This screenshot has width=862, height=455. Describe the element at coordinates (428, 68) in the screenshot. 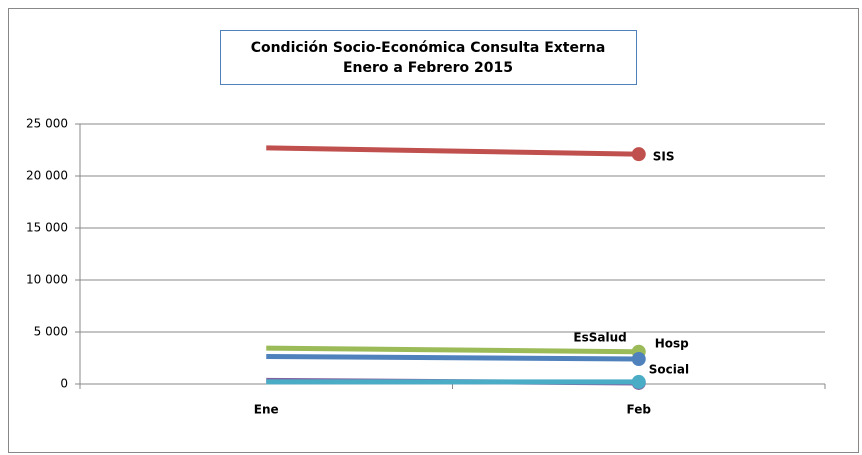

I see `chart-subtitle: Enero a Febrero 2015` at that location.